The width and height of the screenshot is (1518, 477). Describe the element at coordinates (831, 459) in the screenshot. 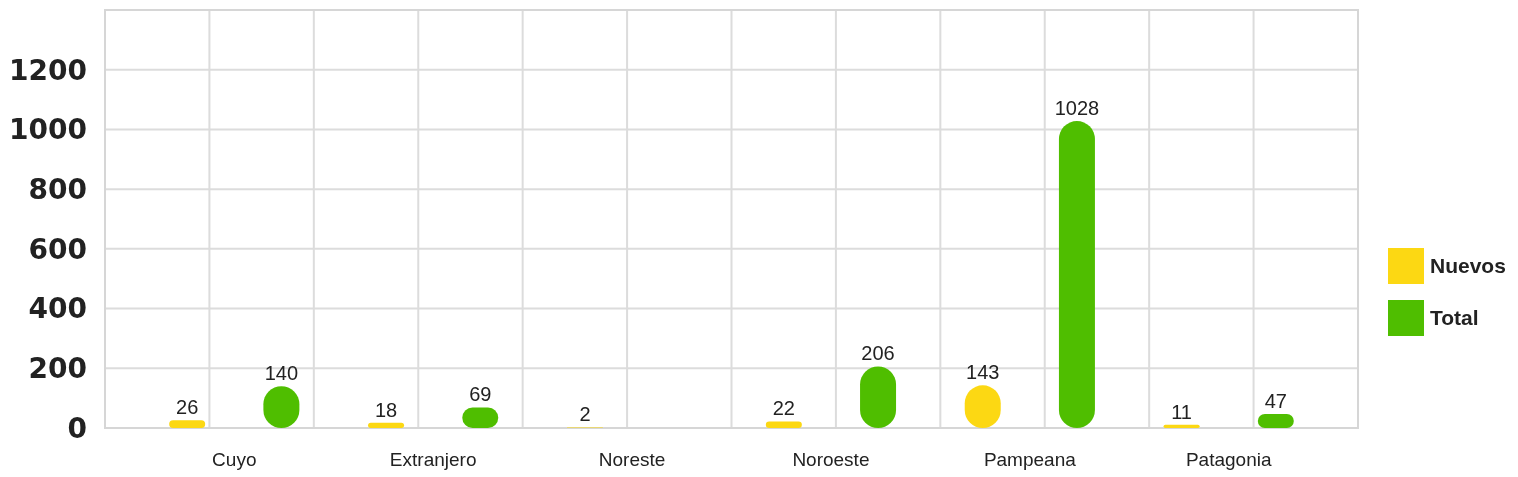

I see `x-tick-label: Noroeste` at that location.